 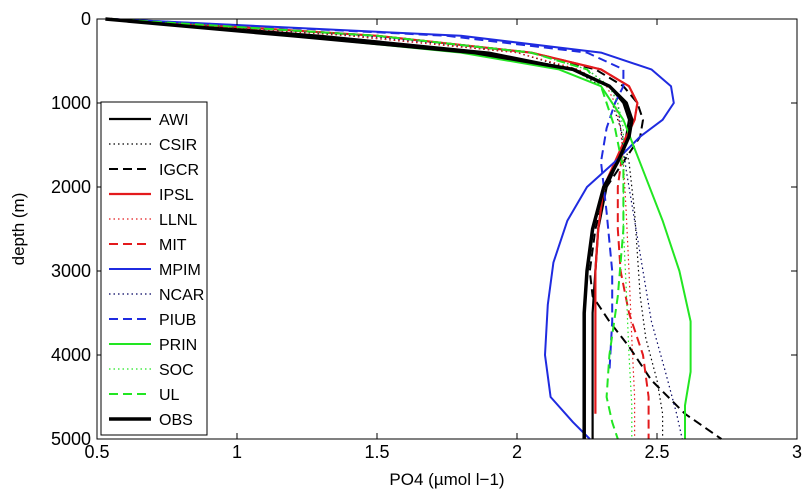 What do you see at coordinates (169, 395) in the screenshot?
I see `legend-label: UL` at bounding box center [169, 395].